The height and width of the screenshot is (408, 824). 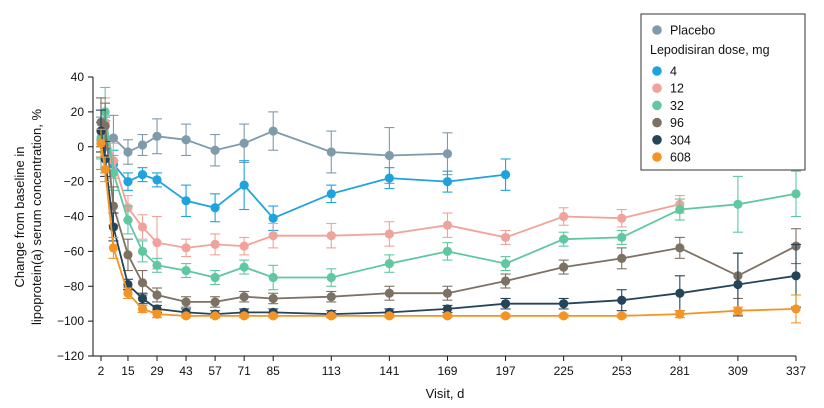 What do you see at coordinates (564, 371) in the screenshot?
I see `x-tick-label: 225` at bounding box center [564, 371].